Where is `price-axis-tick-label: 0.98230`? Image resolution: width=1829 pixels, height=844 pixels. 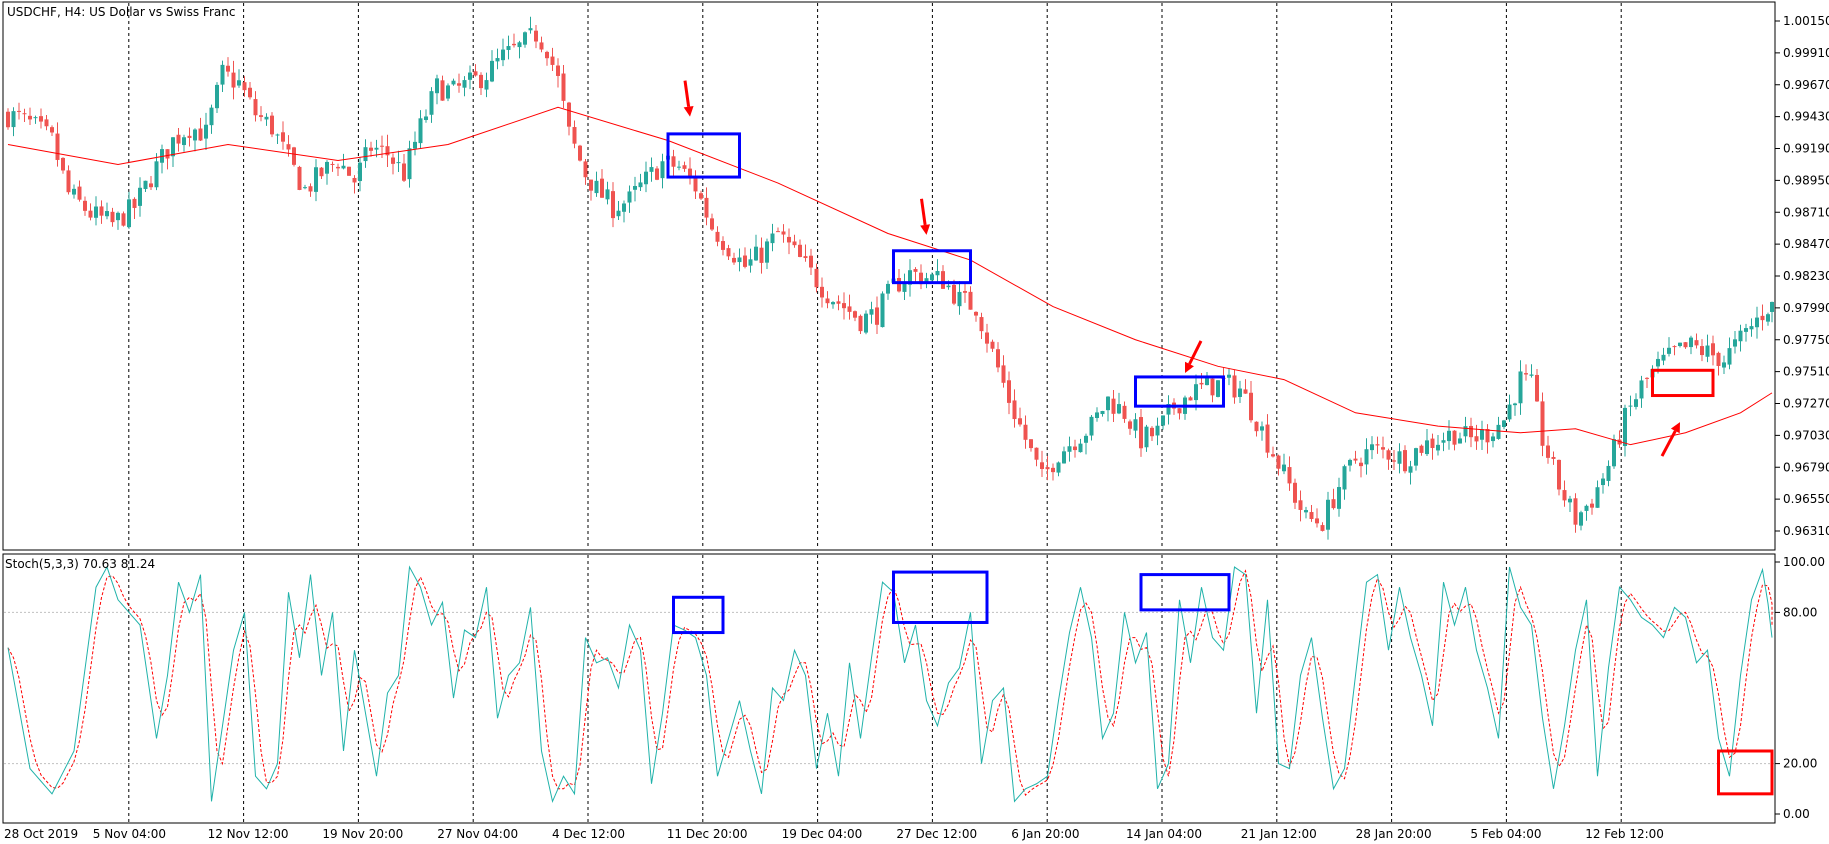
price-axis-tick-label: 0.98230 is located at coordinates (1806, 276).